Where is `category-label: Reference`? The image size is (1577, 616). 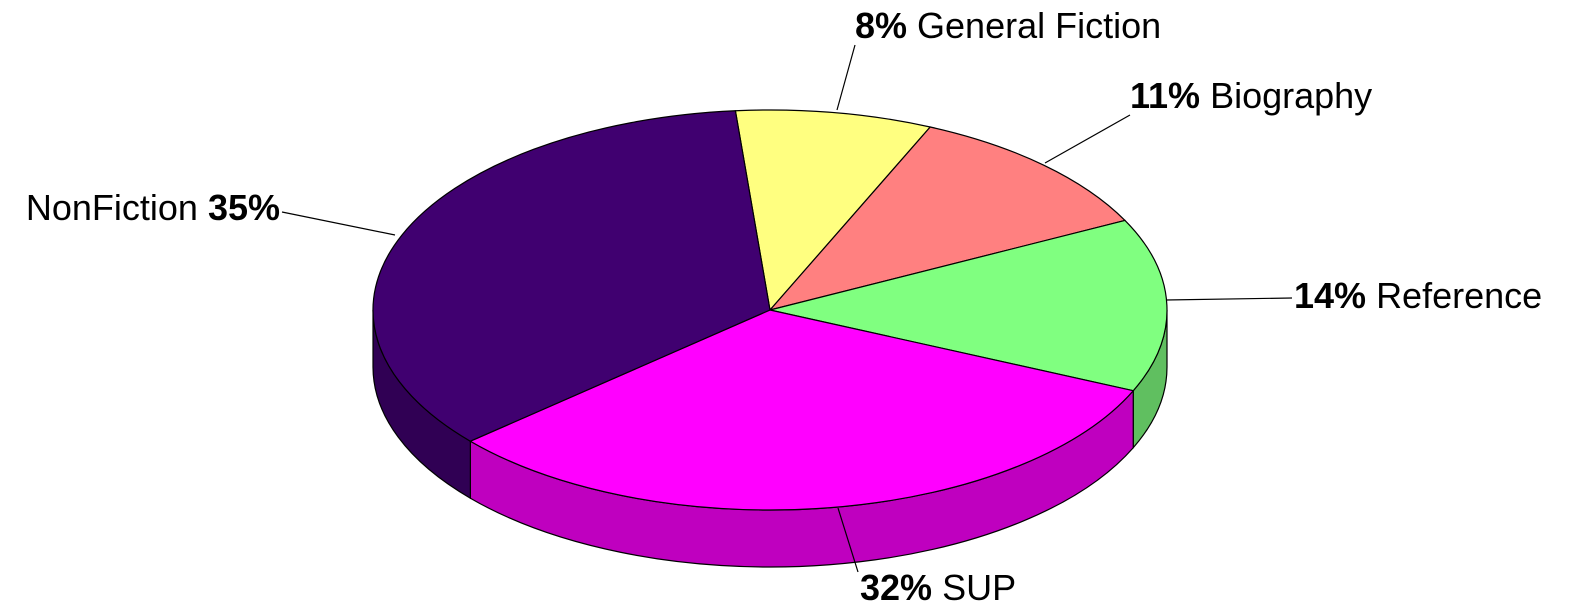
category-label: Reference is located at coordinates (1459, 295).